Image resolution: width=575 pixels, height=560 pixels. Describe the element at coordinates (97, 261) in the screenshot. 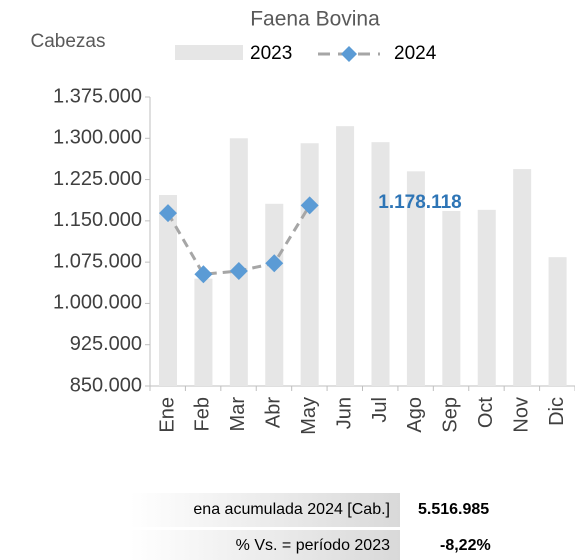

I see `y-tick-label: 1.075.000` at that location.